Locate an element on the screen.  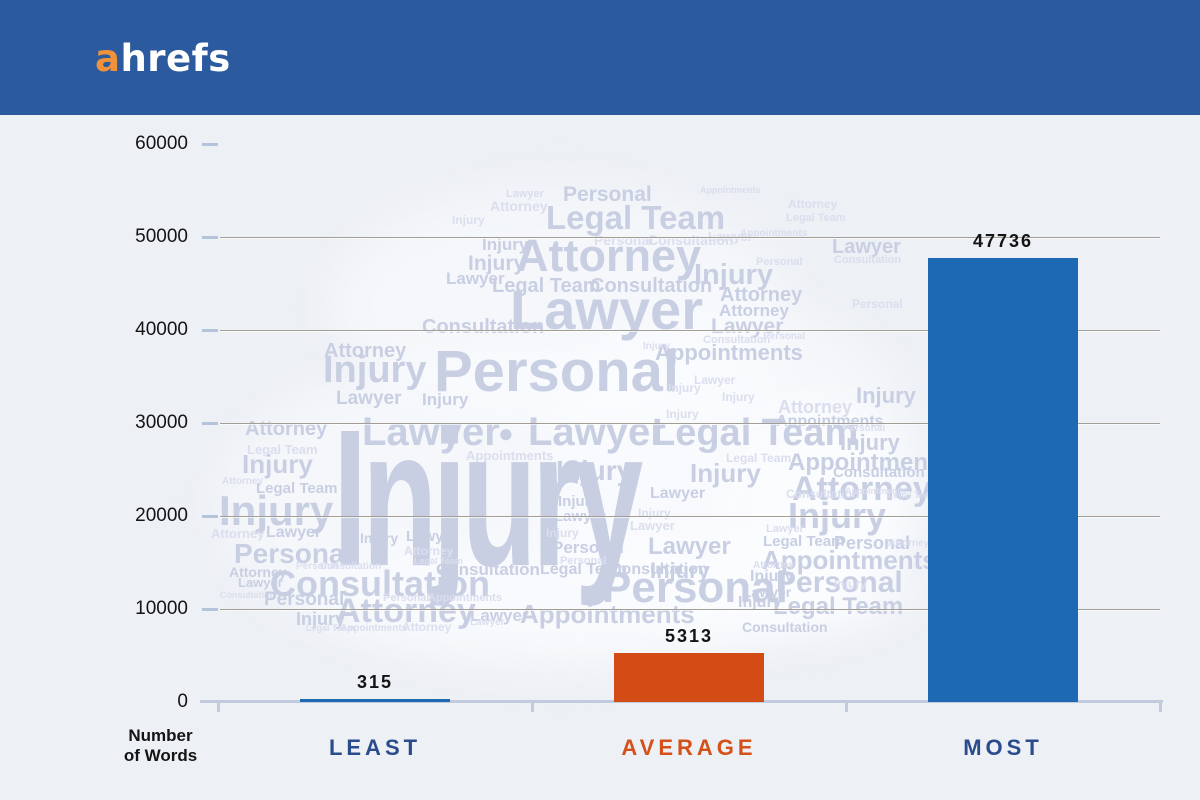
y-tick-label: 50000 is located at coordinates (161, 236).